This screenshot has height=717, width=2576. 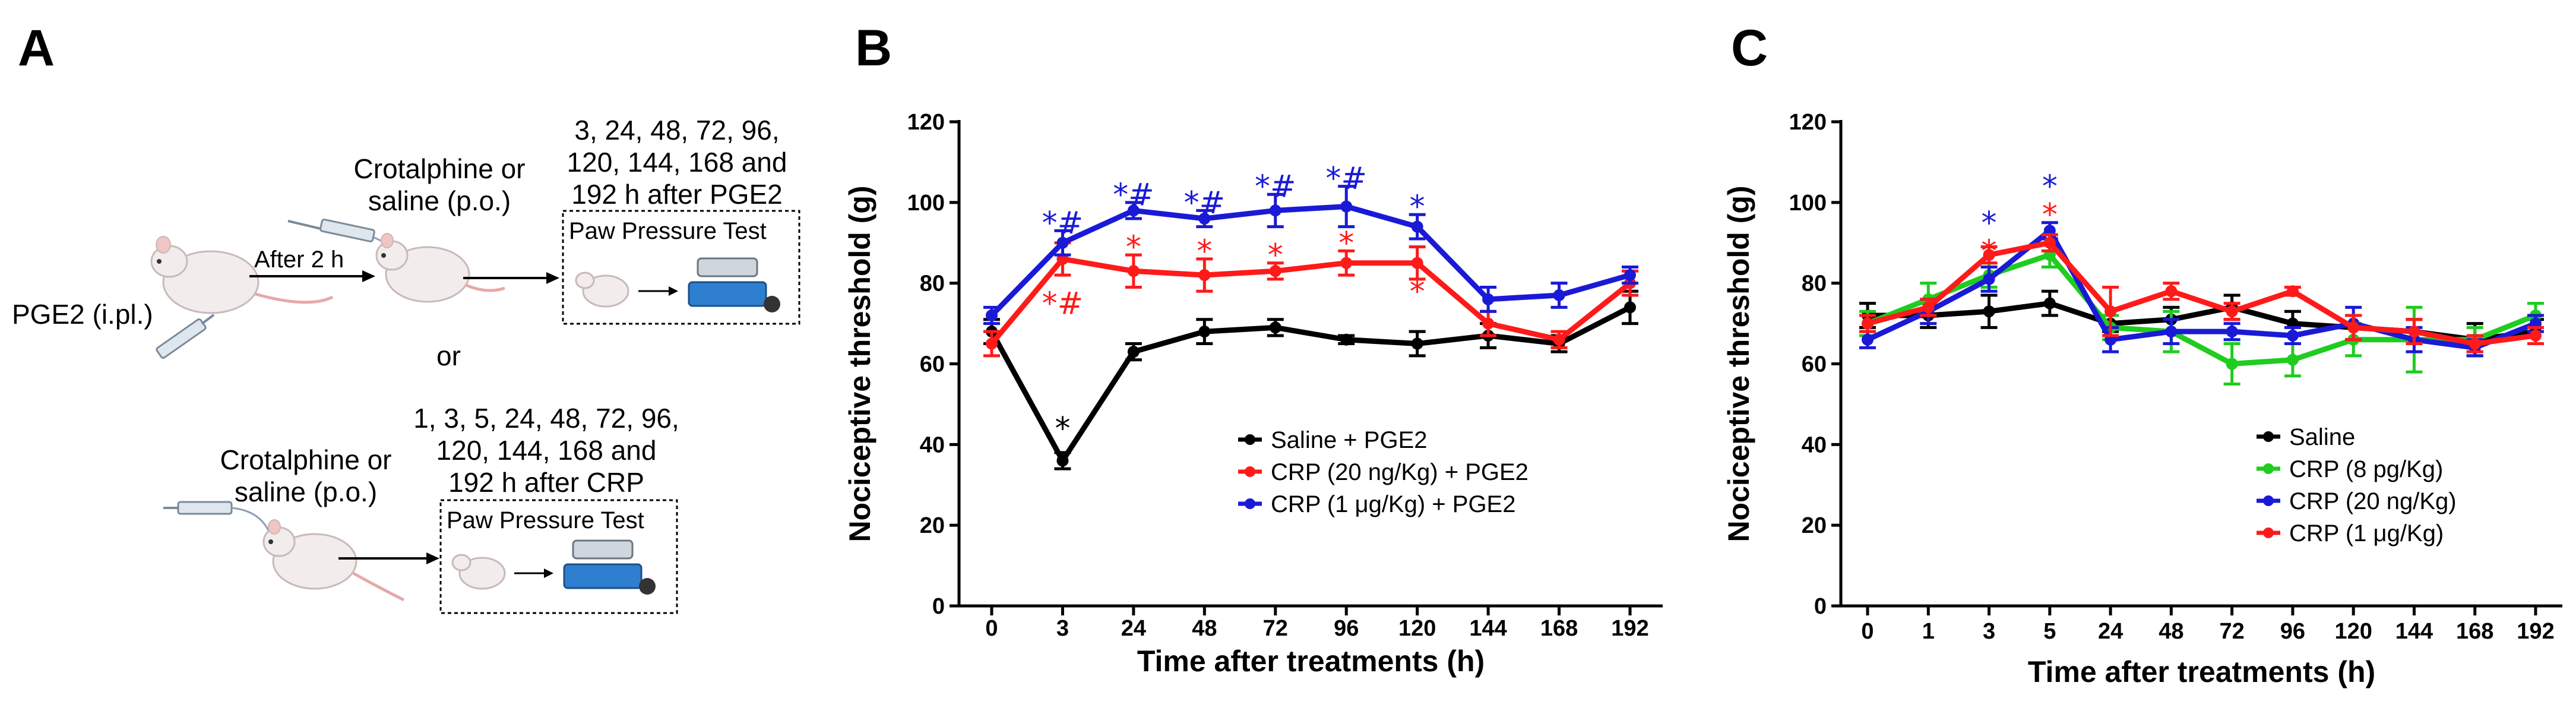 I want to click on legend-label: CRP (20 ng/Kg) + PGE2, so click(x=1399, y=472).